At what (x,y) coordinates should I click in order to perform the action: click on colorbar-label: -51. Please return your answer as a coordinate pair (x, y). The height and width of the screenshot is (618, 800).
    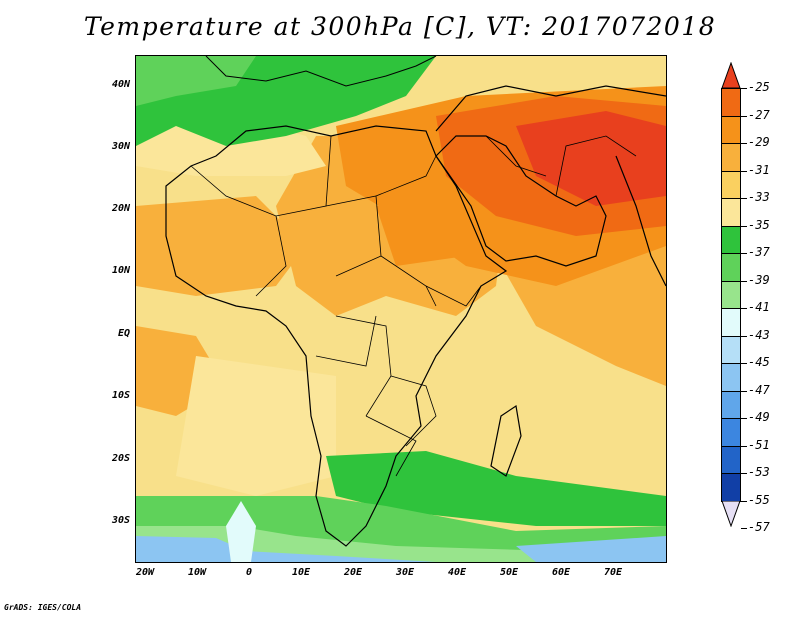
    Looking at the image, I should click on (759, 444).